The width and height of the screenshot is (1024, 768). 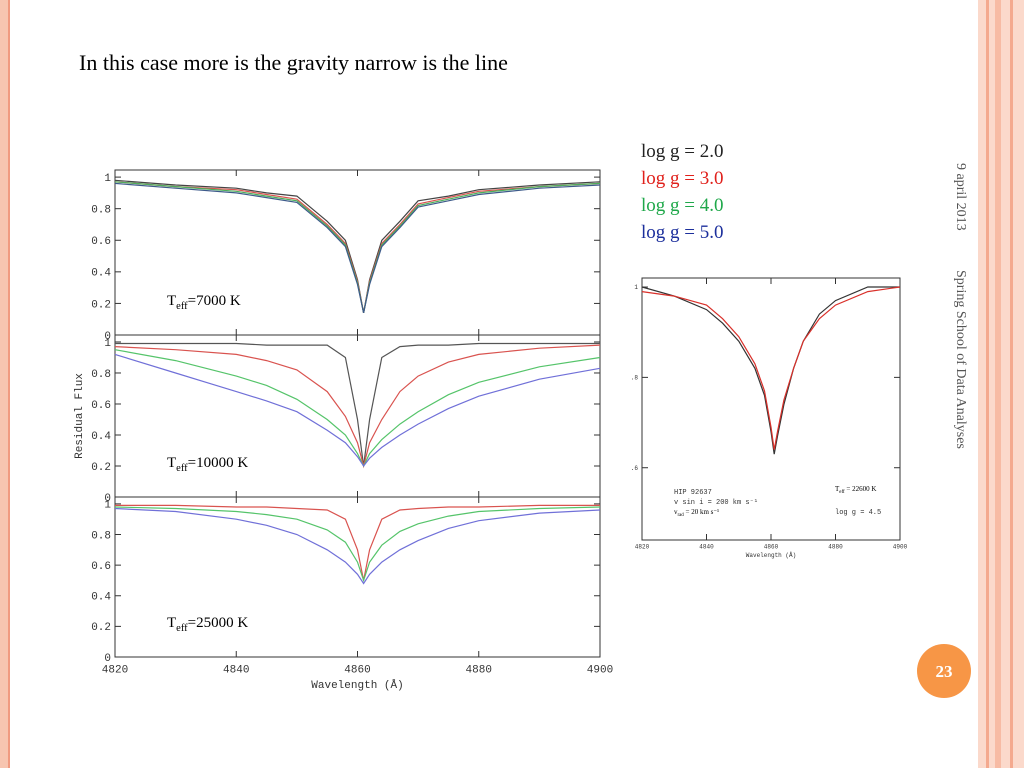 I want to click on panel-label-rest: =7000 K, so click(x=214, y=301).